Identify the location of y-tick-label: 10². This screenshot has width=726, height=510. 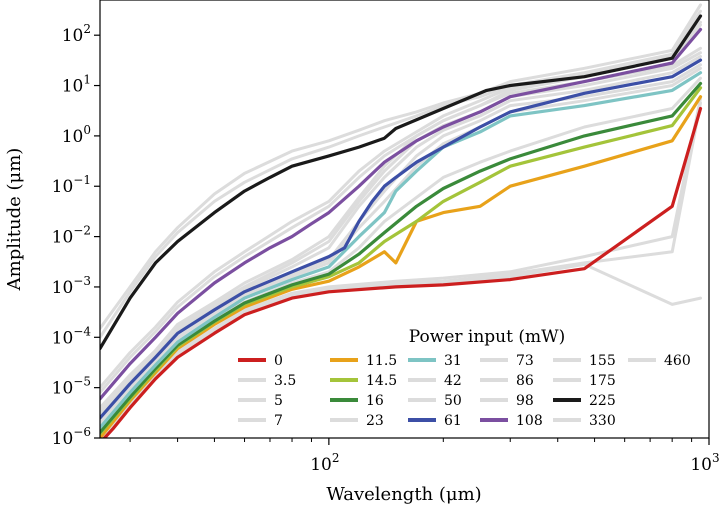
(76, 34).